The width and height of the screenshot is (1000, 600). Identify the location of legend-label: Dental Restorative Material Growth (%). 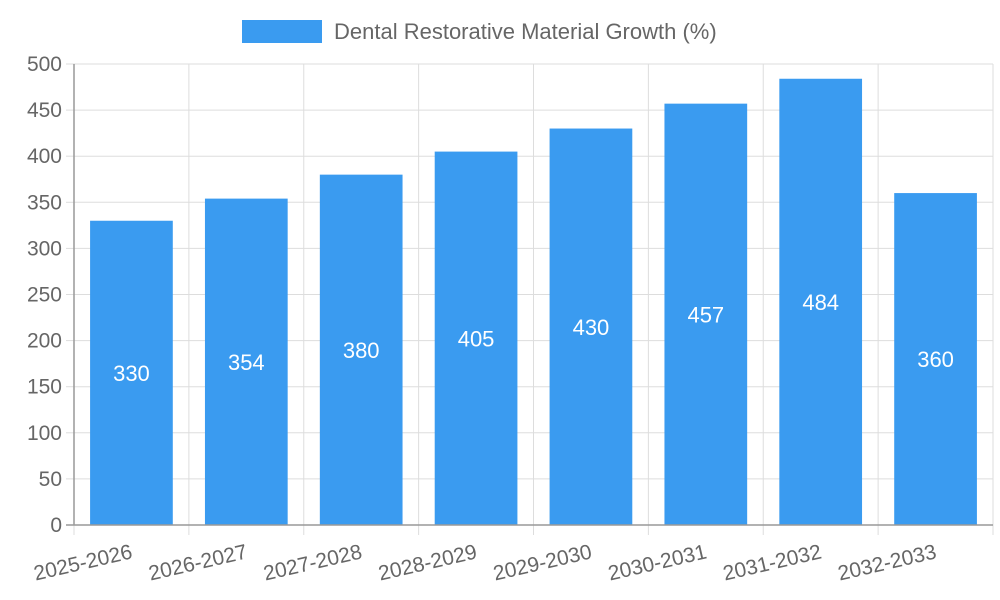
(525, 31).